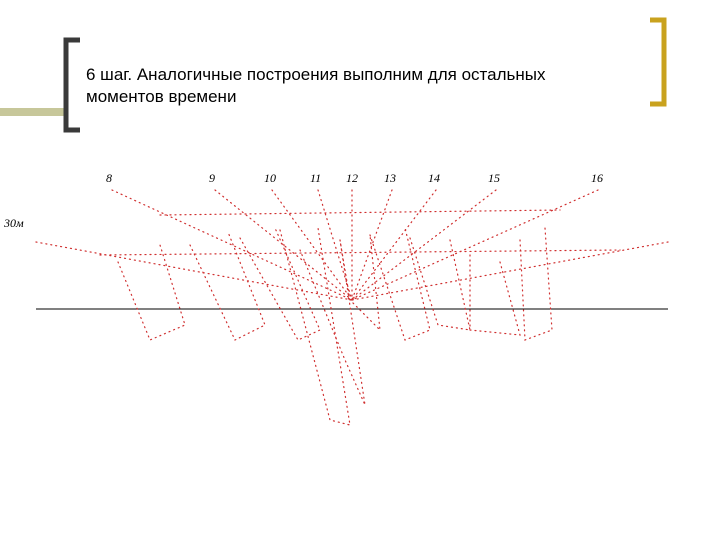 This screenshot has height=540, width=720. I want to click on height-label: 30м, so click(13, 223).